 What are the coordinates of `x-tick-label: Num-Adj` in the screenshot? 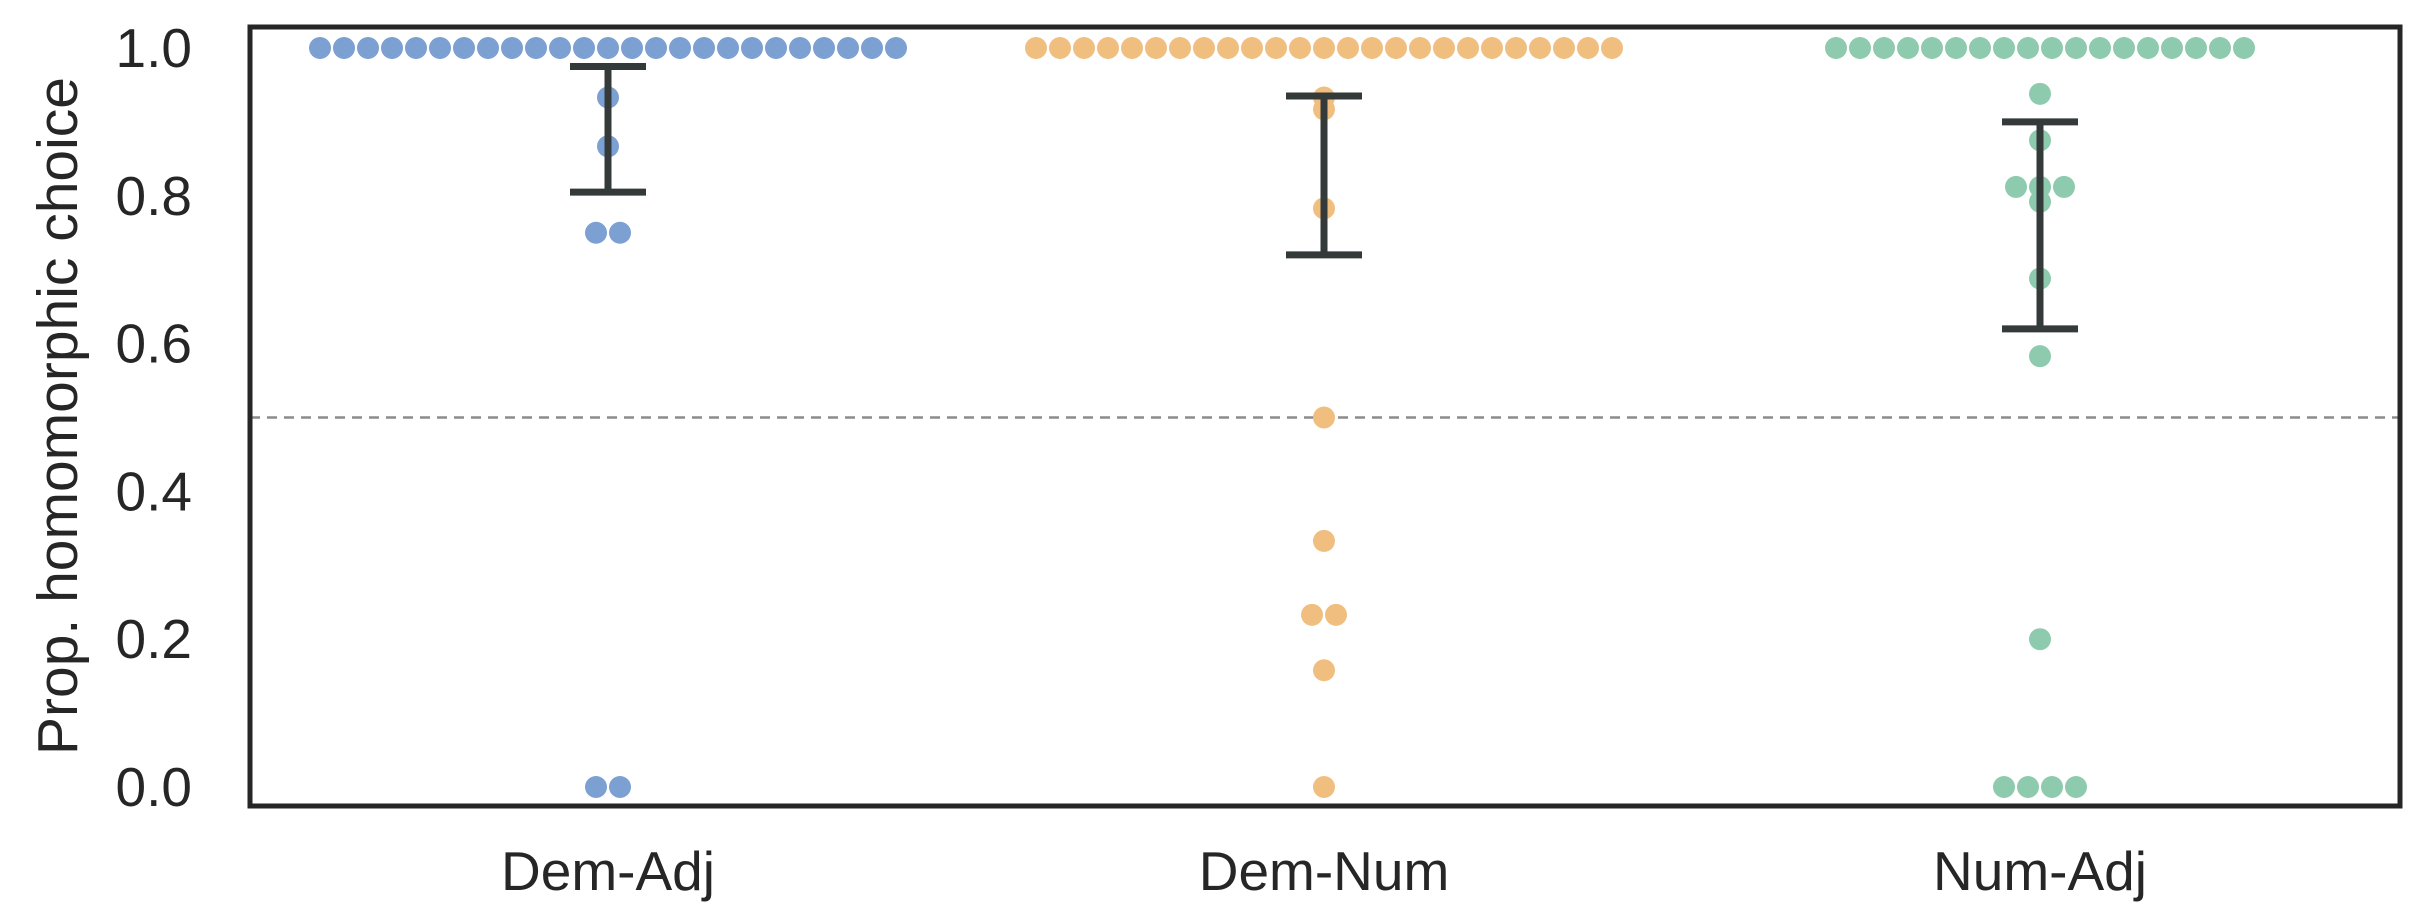 It's located at (2040, 871).